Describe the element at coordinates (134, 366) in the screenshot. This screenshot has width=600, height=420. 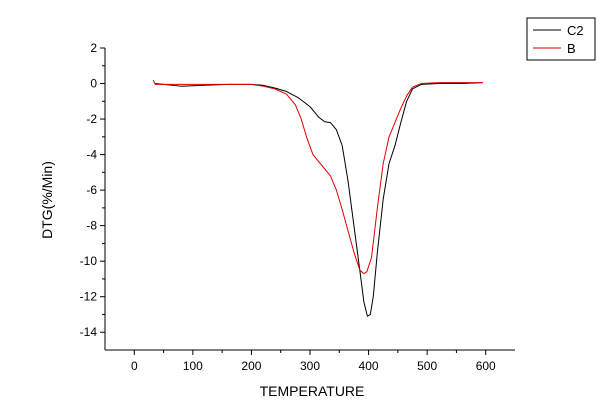
I see `x-tick-label: 0` at that location.